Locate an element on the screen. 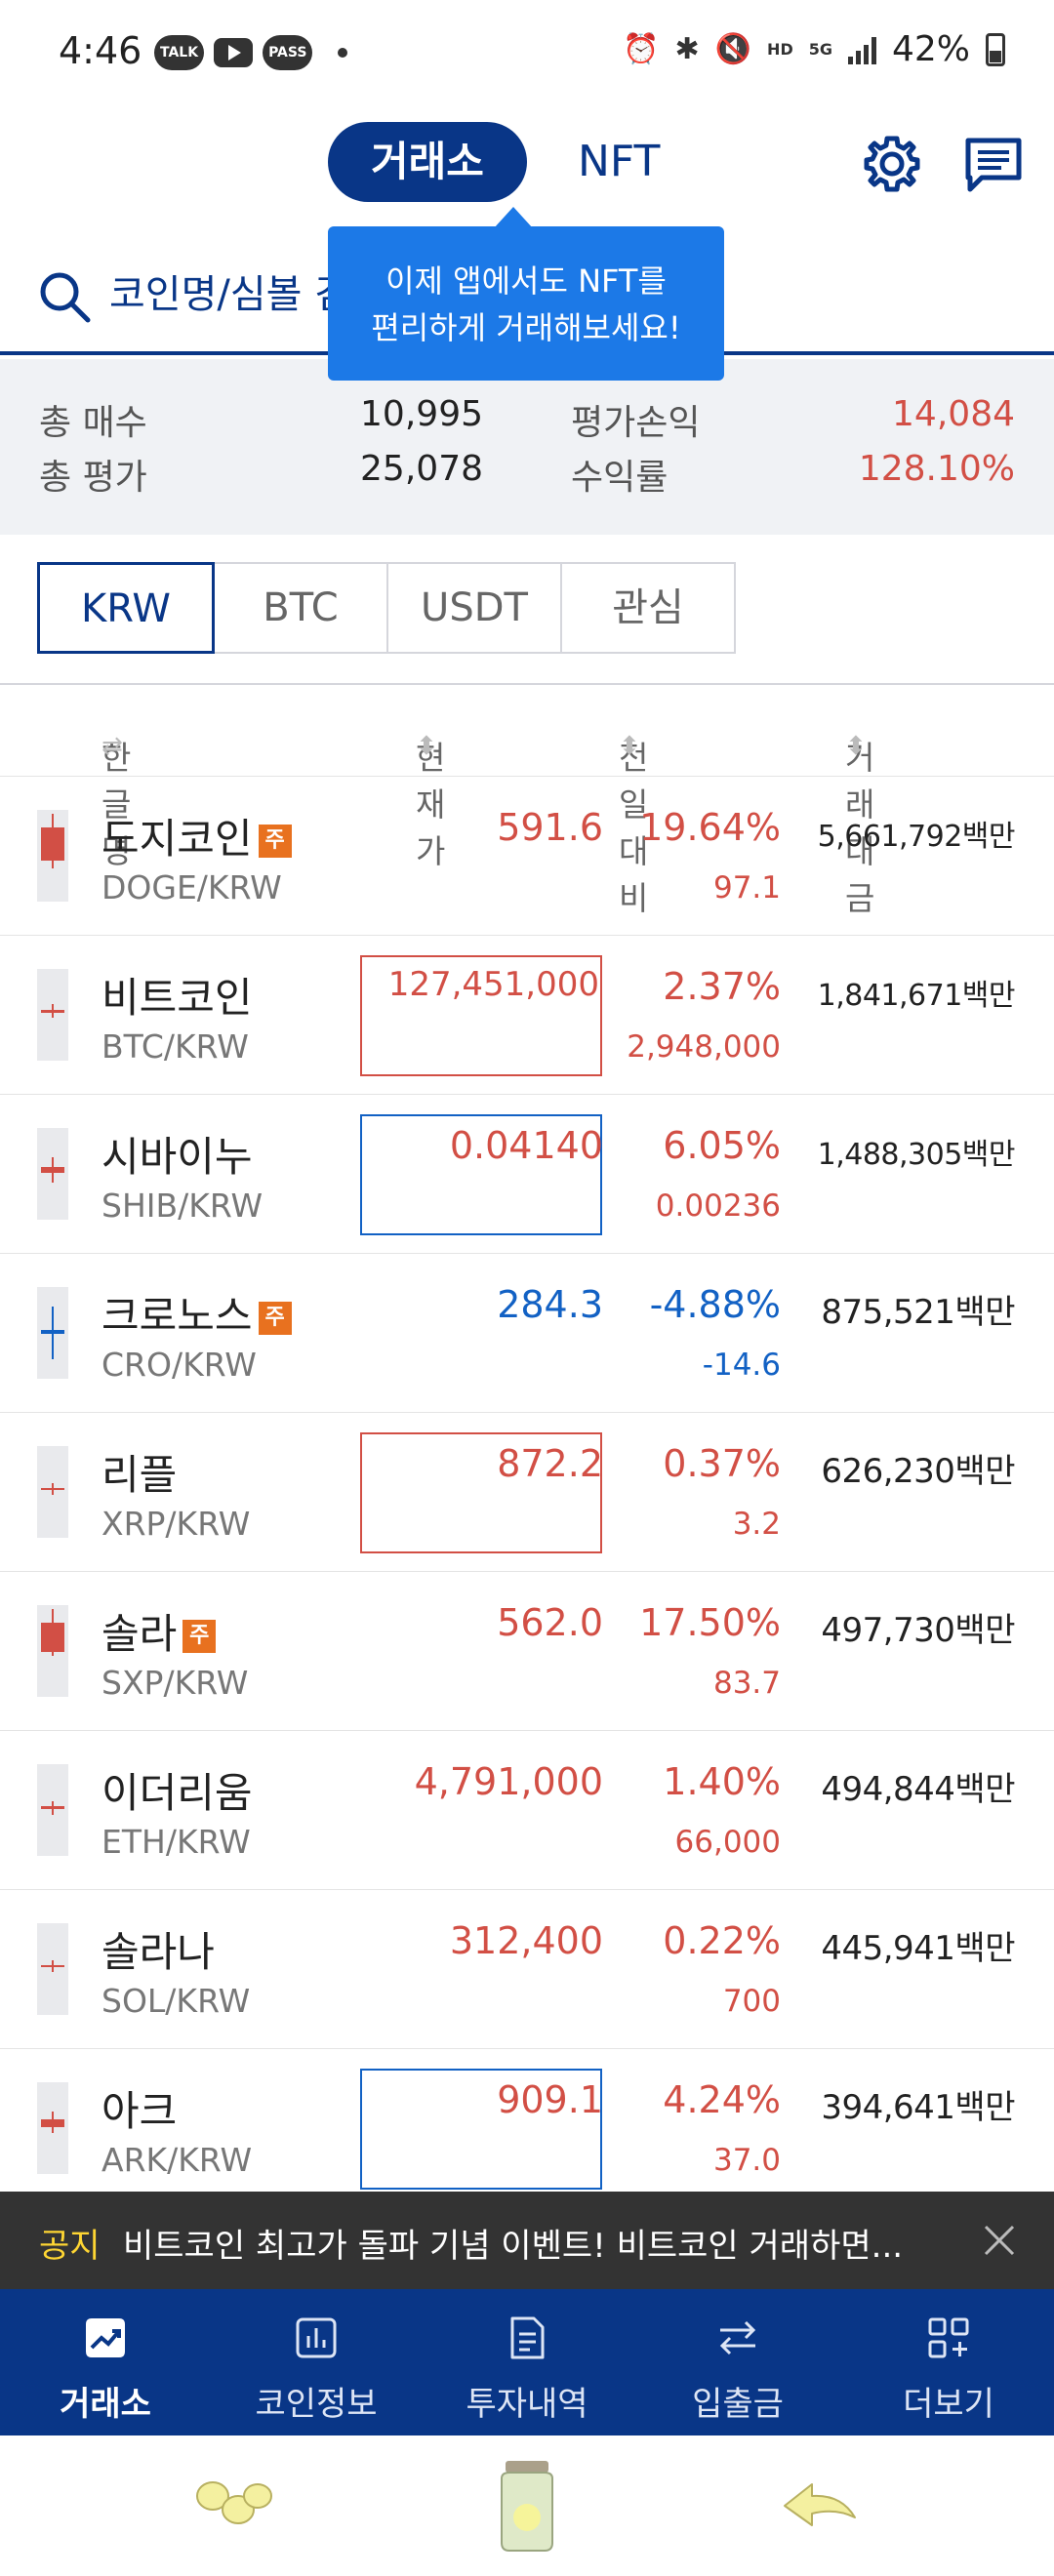 This screenshot has width=1054, height=2576. coin-name: 아크 is located at coordinates (139, 2111).